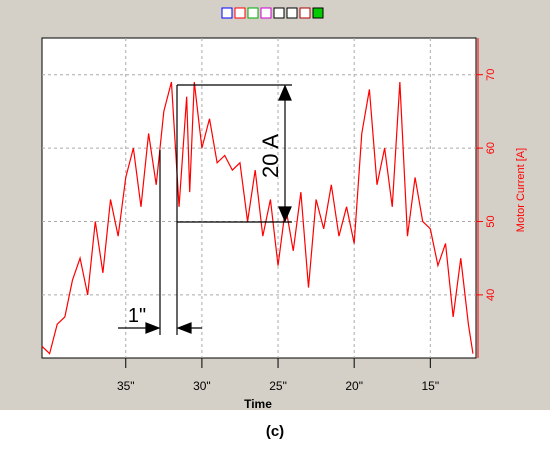 This screenshot has width=550, height=458. What do you see at coordinates (491, 295) in the screenshot?
I see `y-tick-label: 40` at bounding box center [491, 295].